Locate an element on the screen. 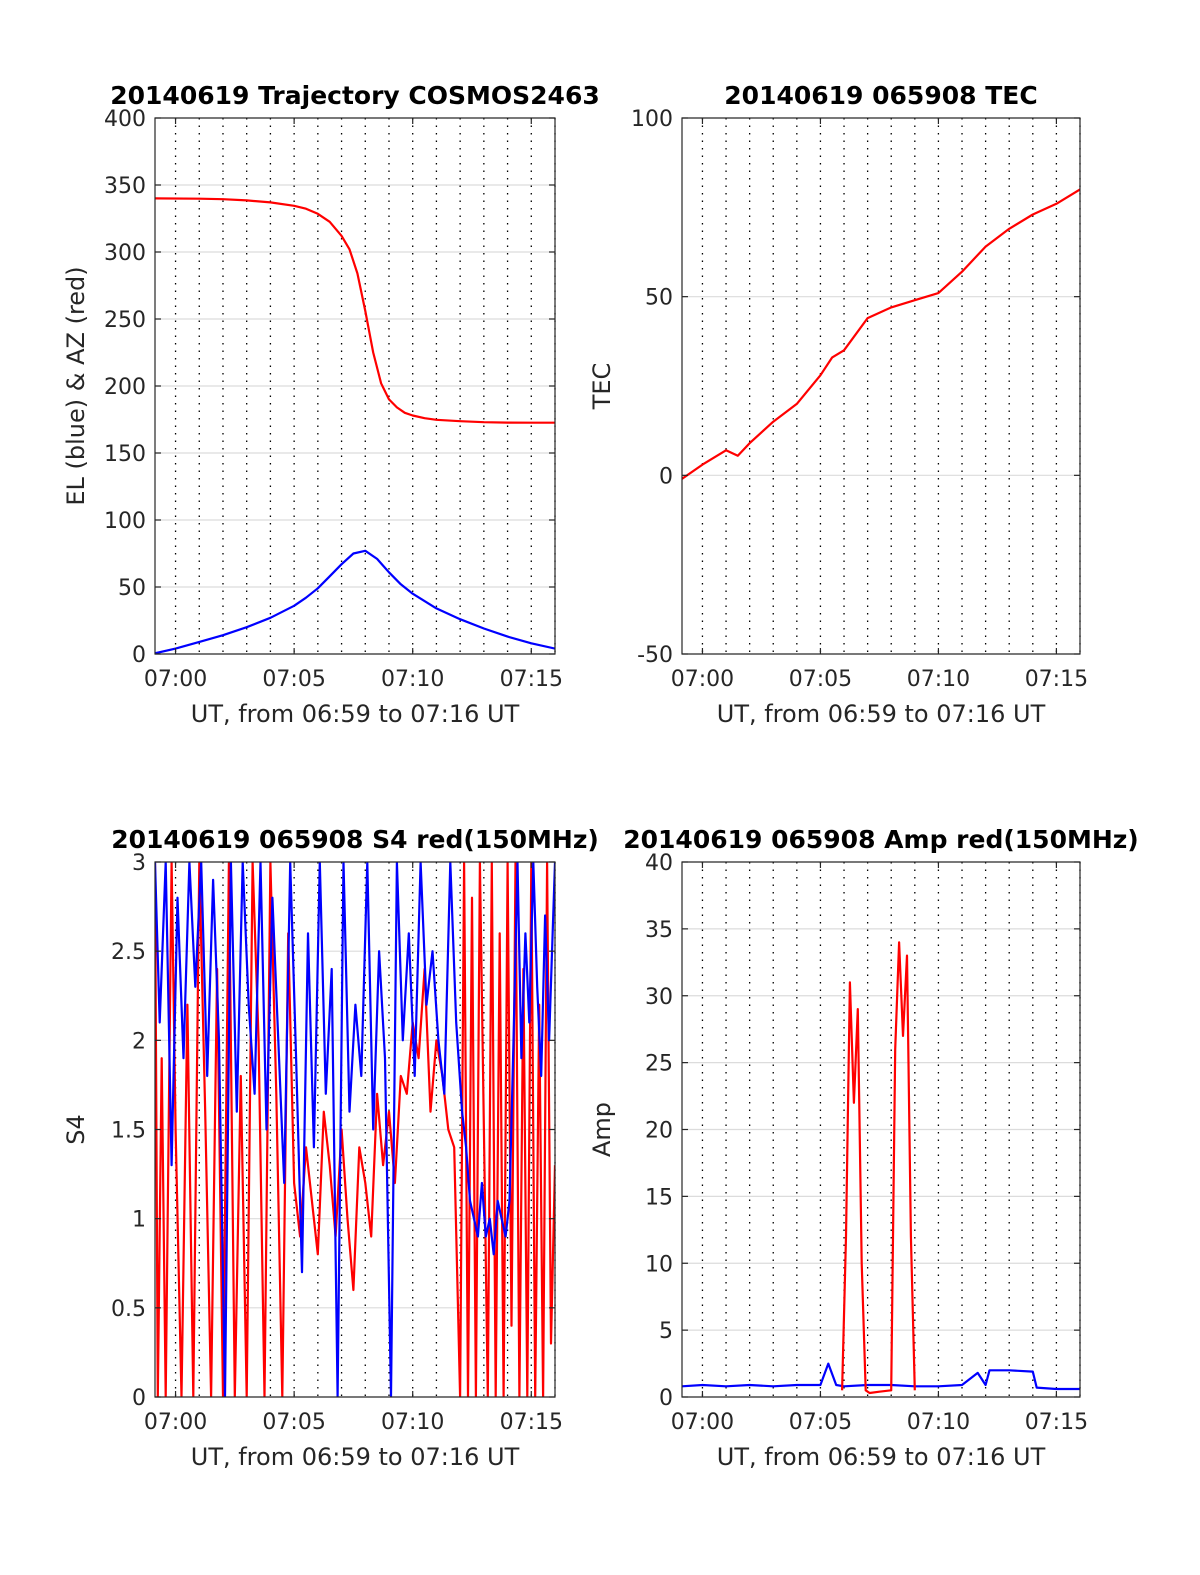 The width and height of the screenshot is (1200, 1575). y-tick-label: 20 is located at coordinates (659, 1131).